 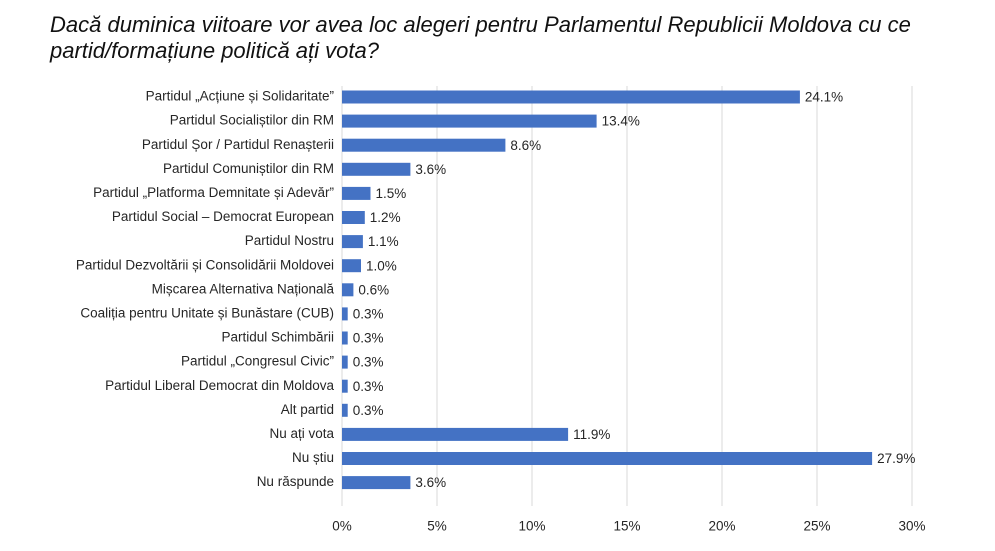 What do you see at coordinates (383, 241) in the screenshot?
I see `data-label: 1.1%` at bounding box center [383, 241].